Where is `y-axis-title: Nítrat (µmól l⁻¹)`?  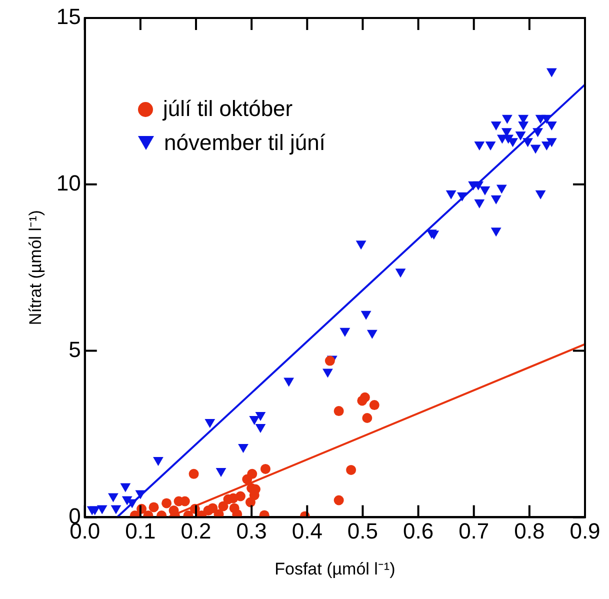
y-axis-title: Nítrat (µmól l⁻¹) is located at coordinates (35, 268).